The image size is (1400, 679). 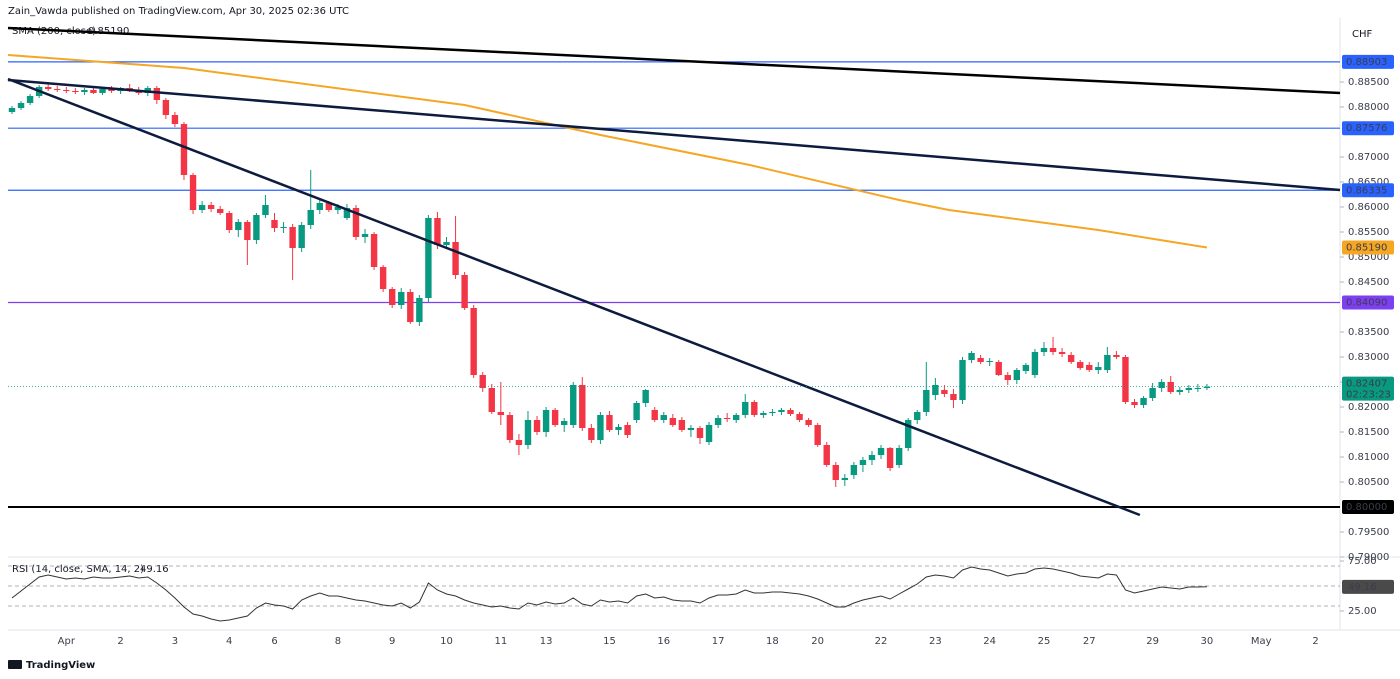 I want to click on y-tick-label: 0.88500, so click(x=1368, y=82).